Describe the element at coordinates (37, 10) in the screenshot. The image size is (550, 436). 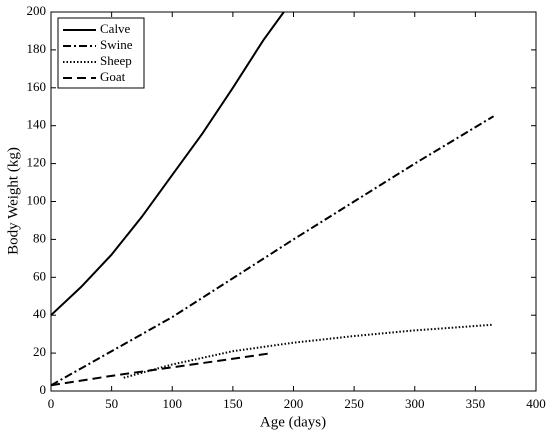
I see `y-tick-label: 200` at that location.